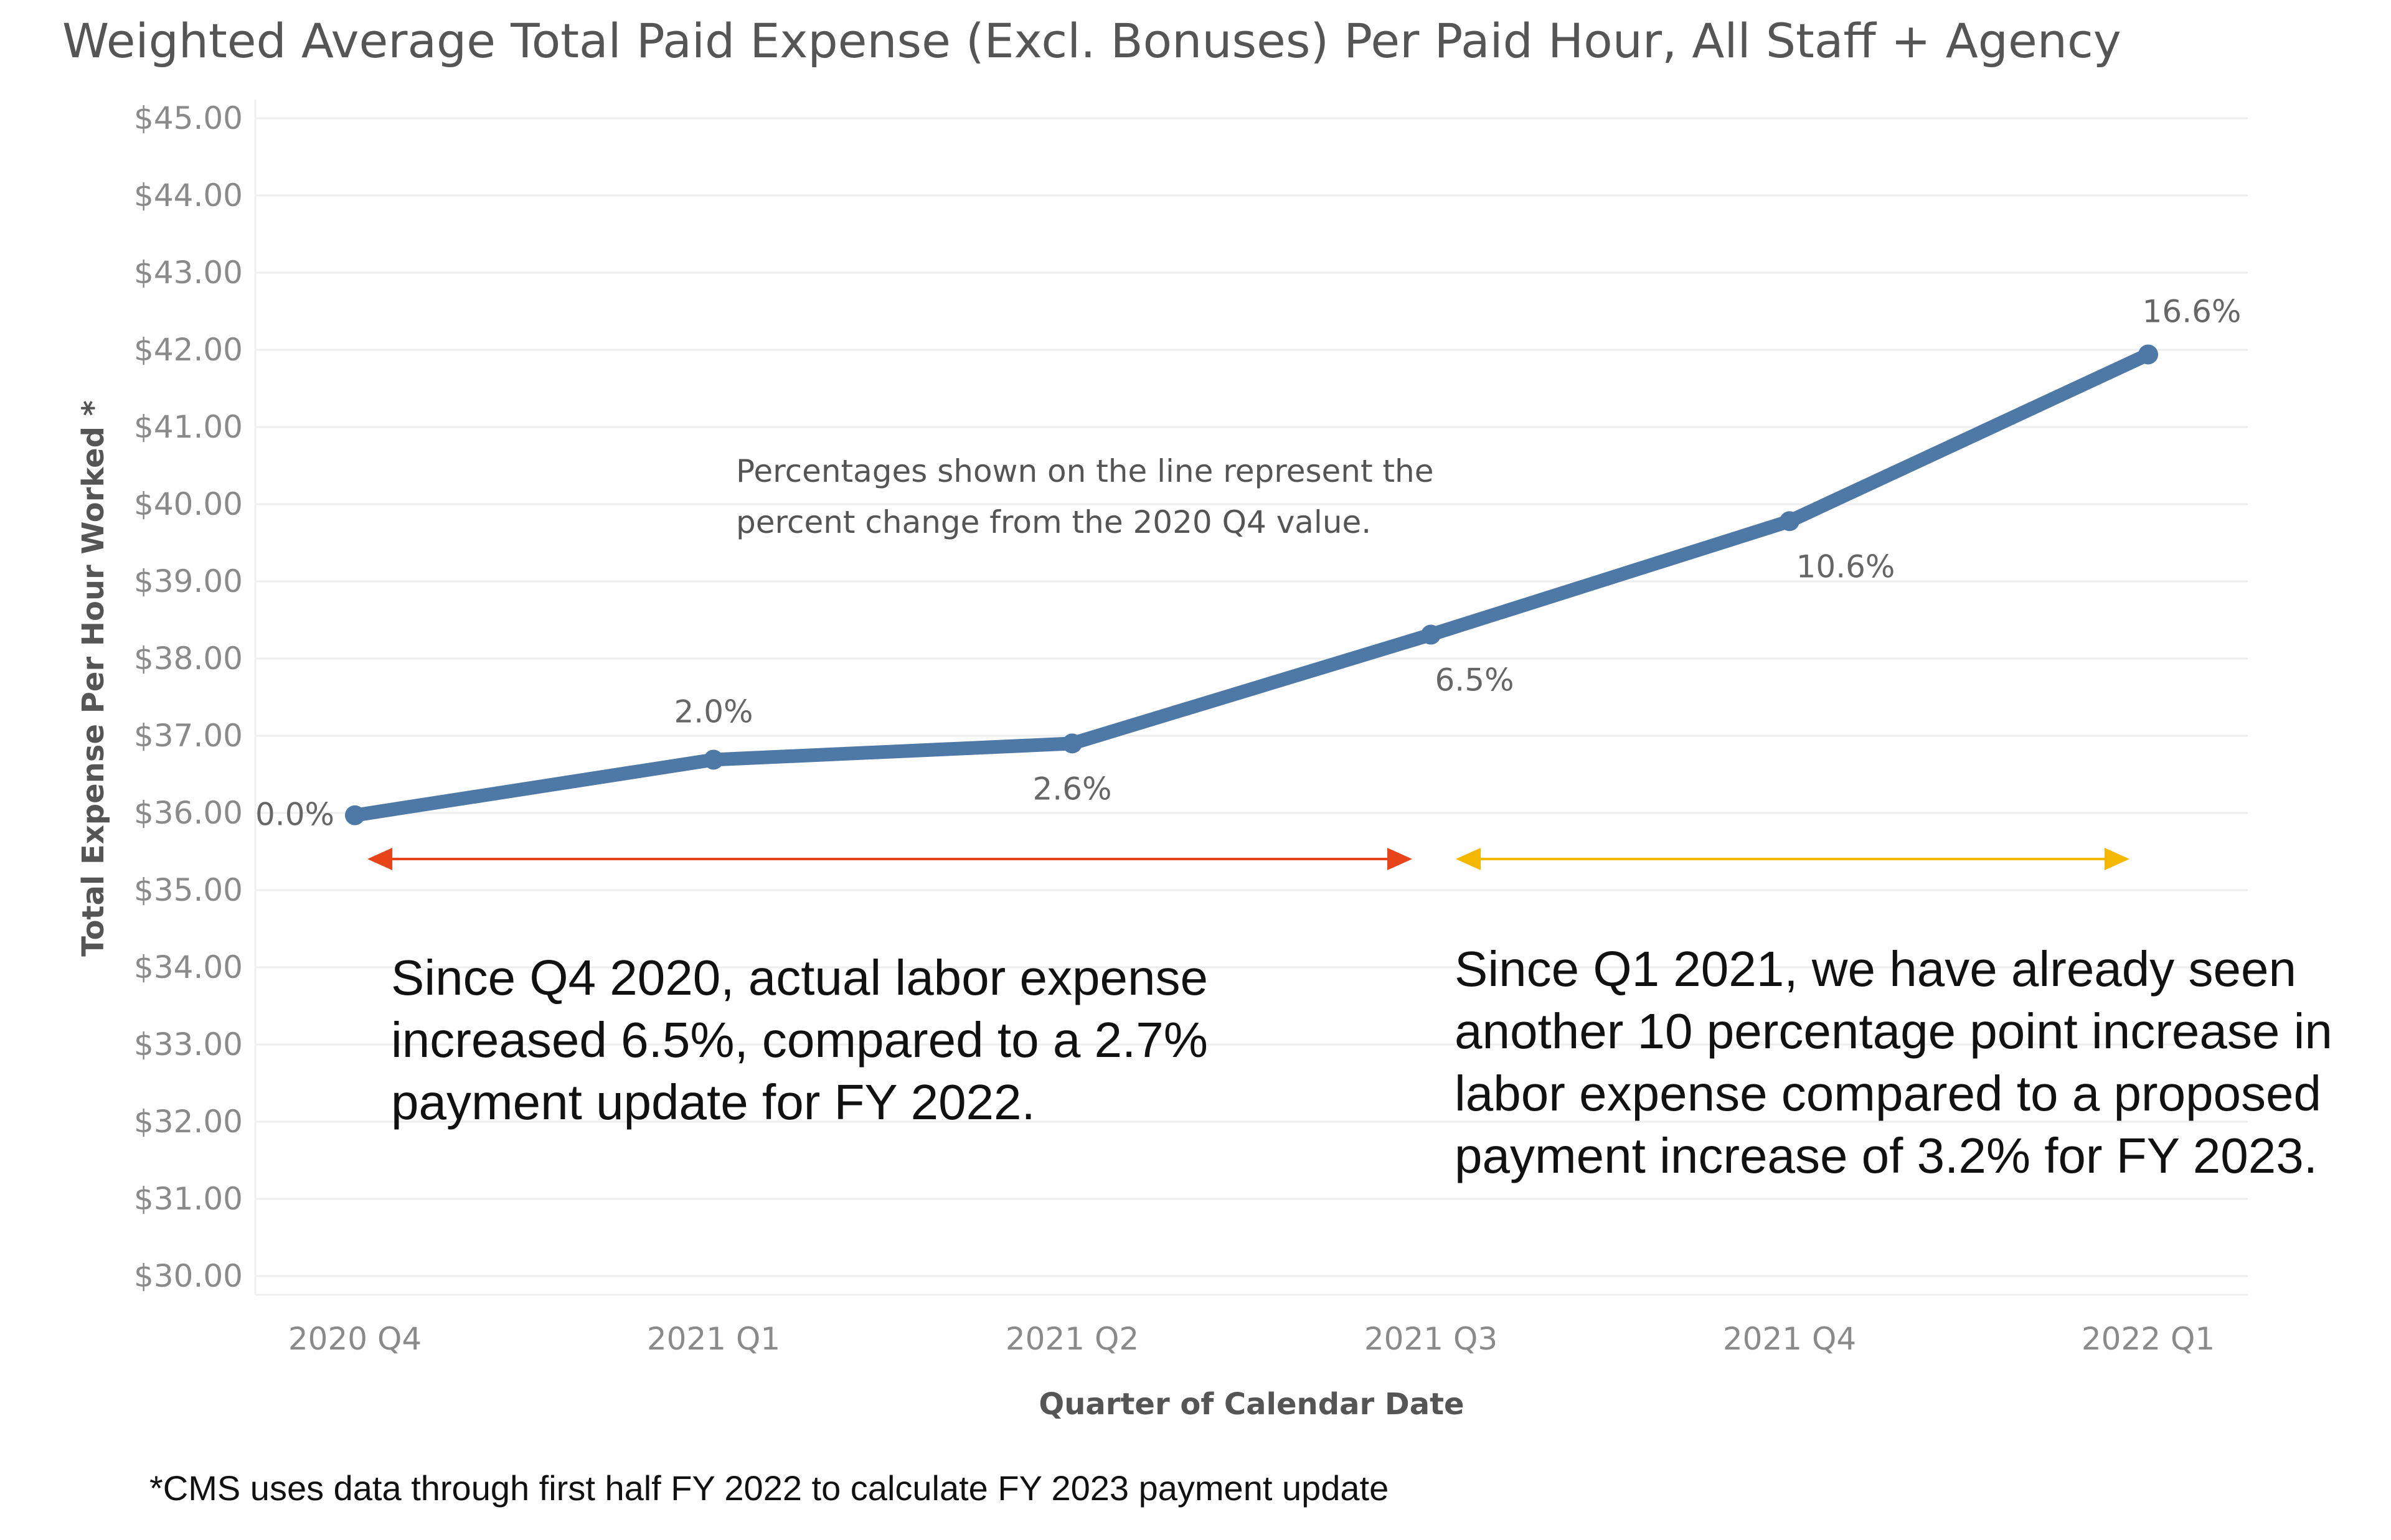 The height and width of the screenshot is (1540, 2391). I want to click on y-tick-label: $32.00, so click(188, 1122).